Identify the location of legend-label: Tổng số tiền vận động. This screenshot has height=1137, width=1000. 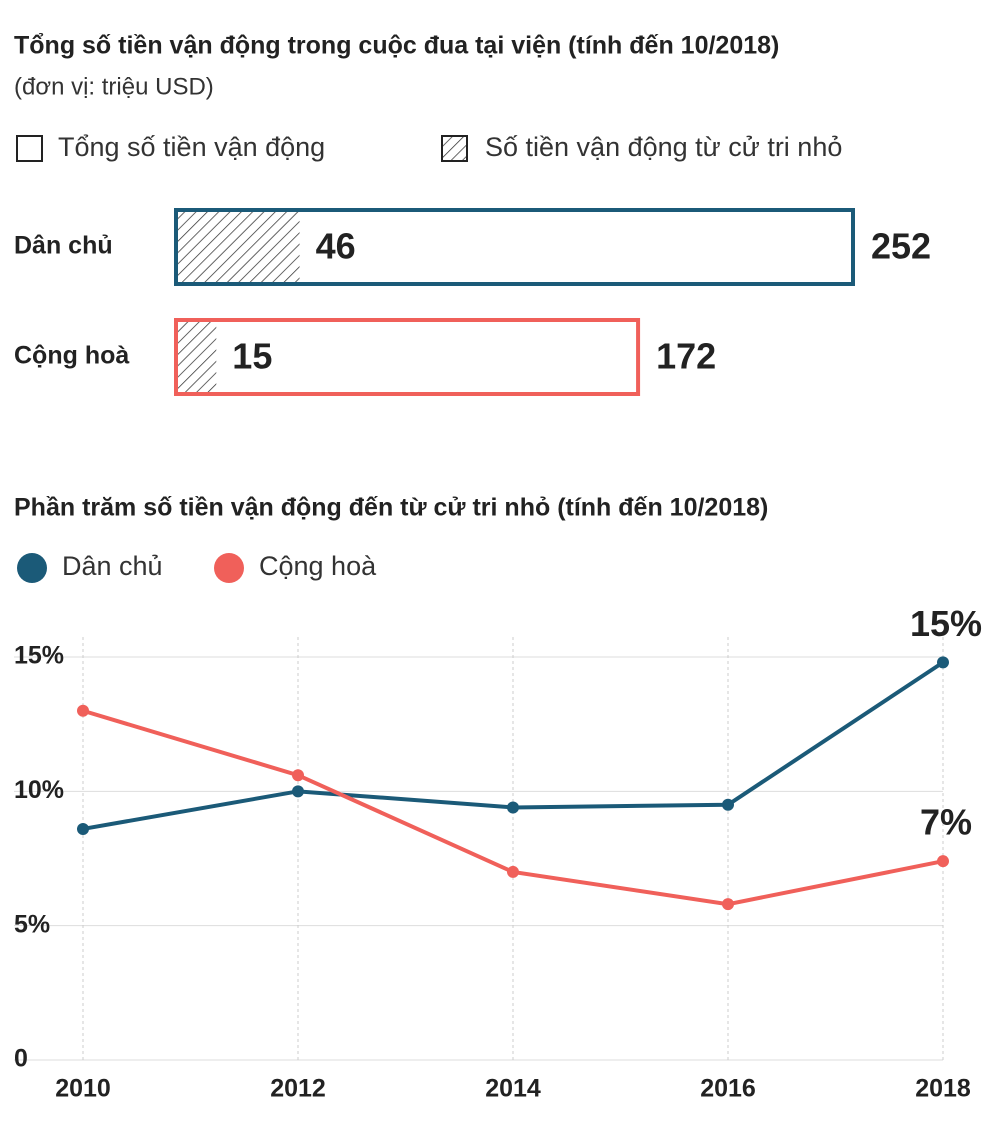
(191, 147).